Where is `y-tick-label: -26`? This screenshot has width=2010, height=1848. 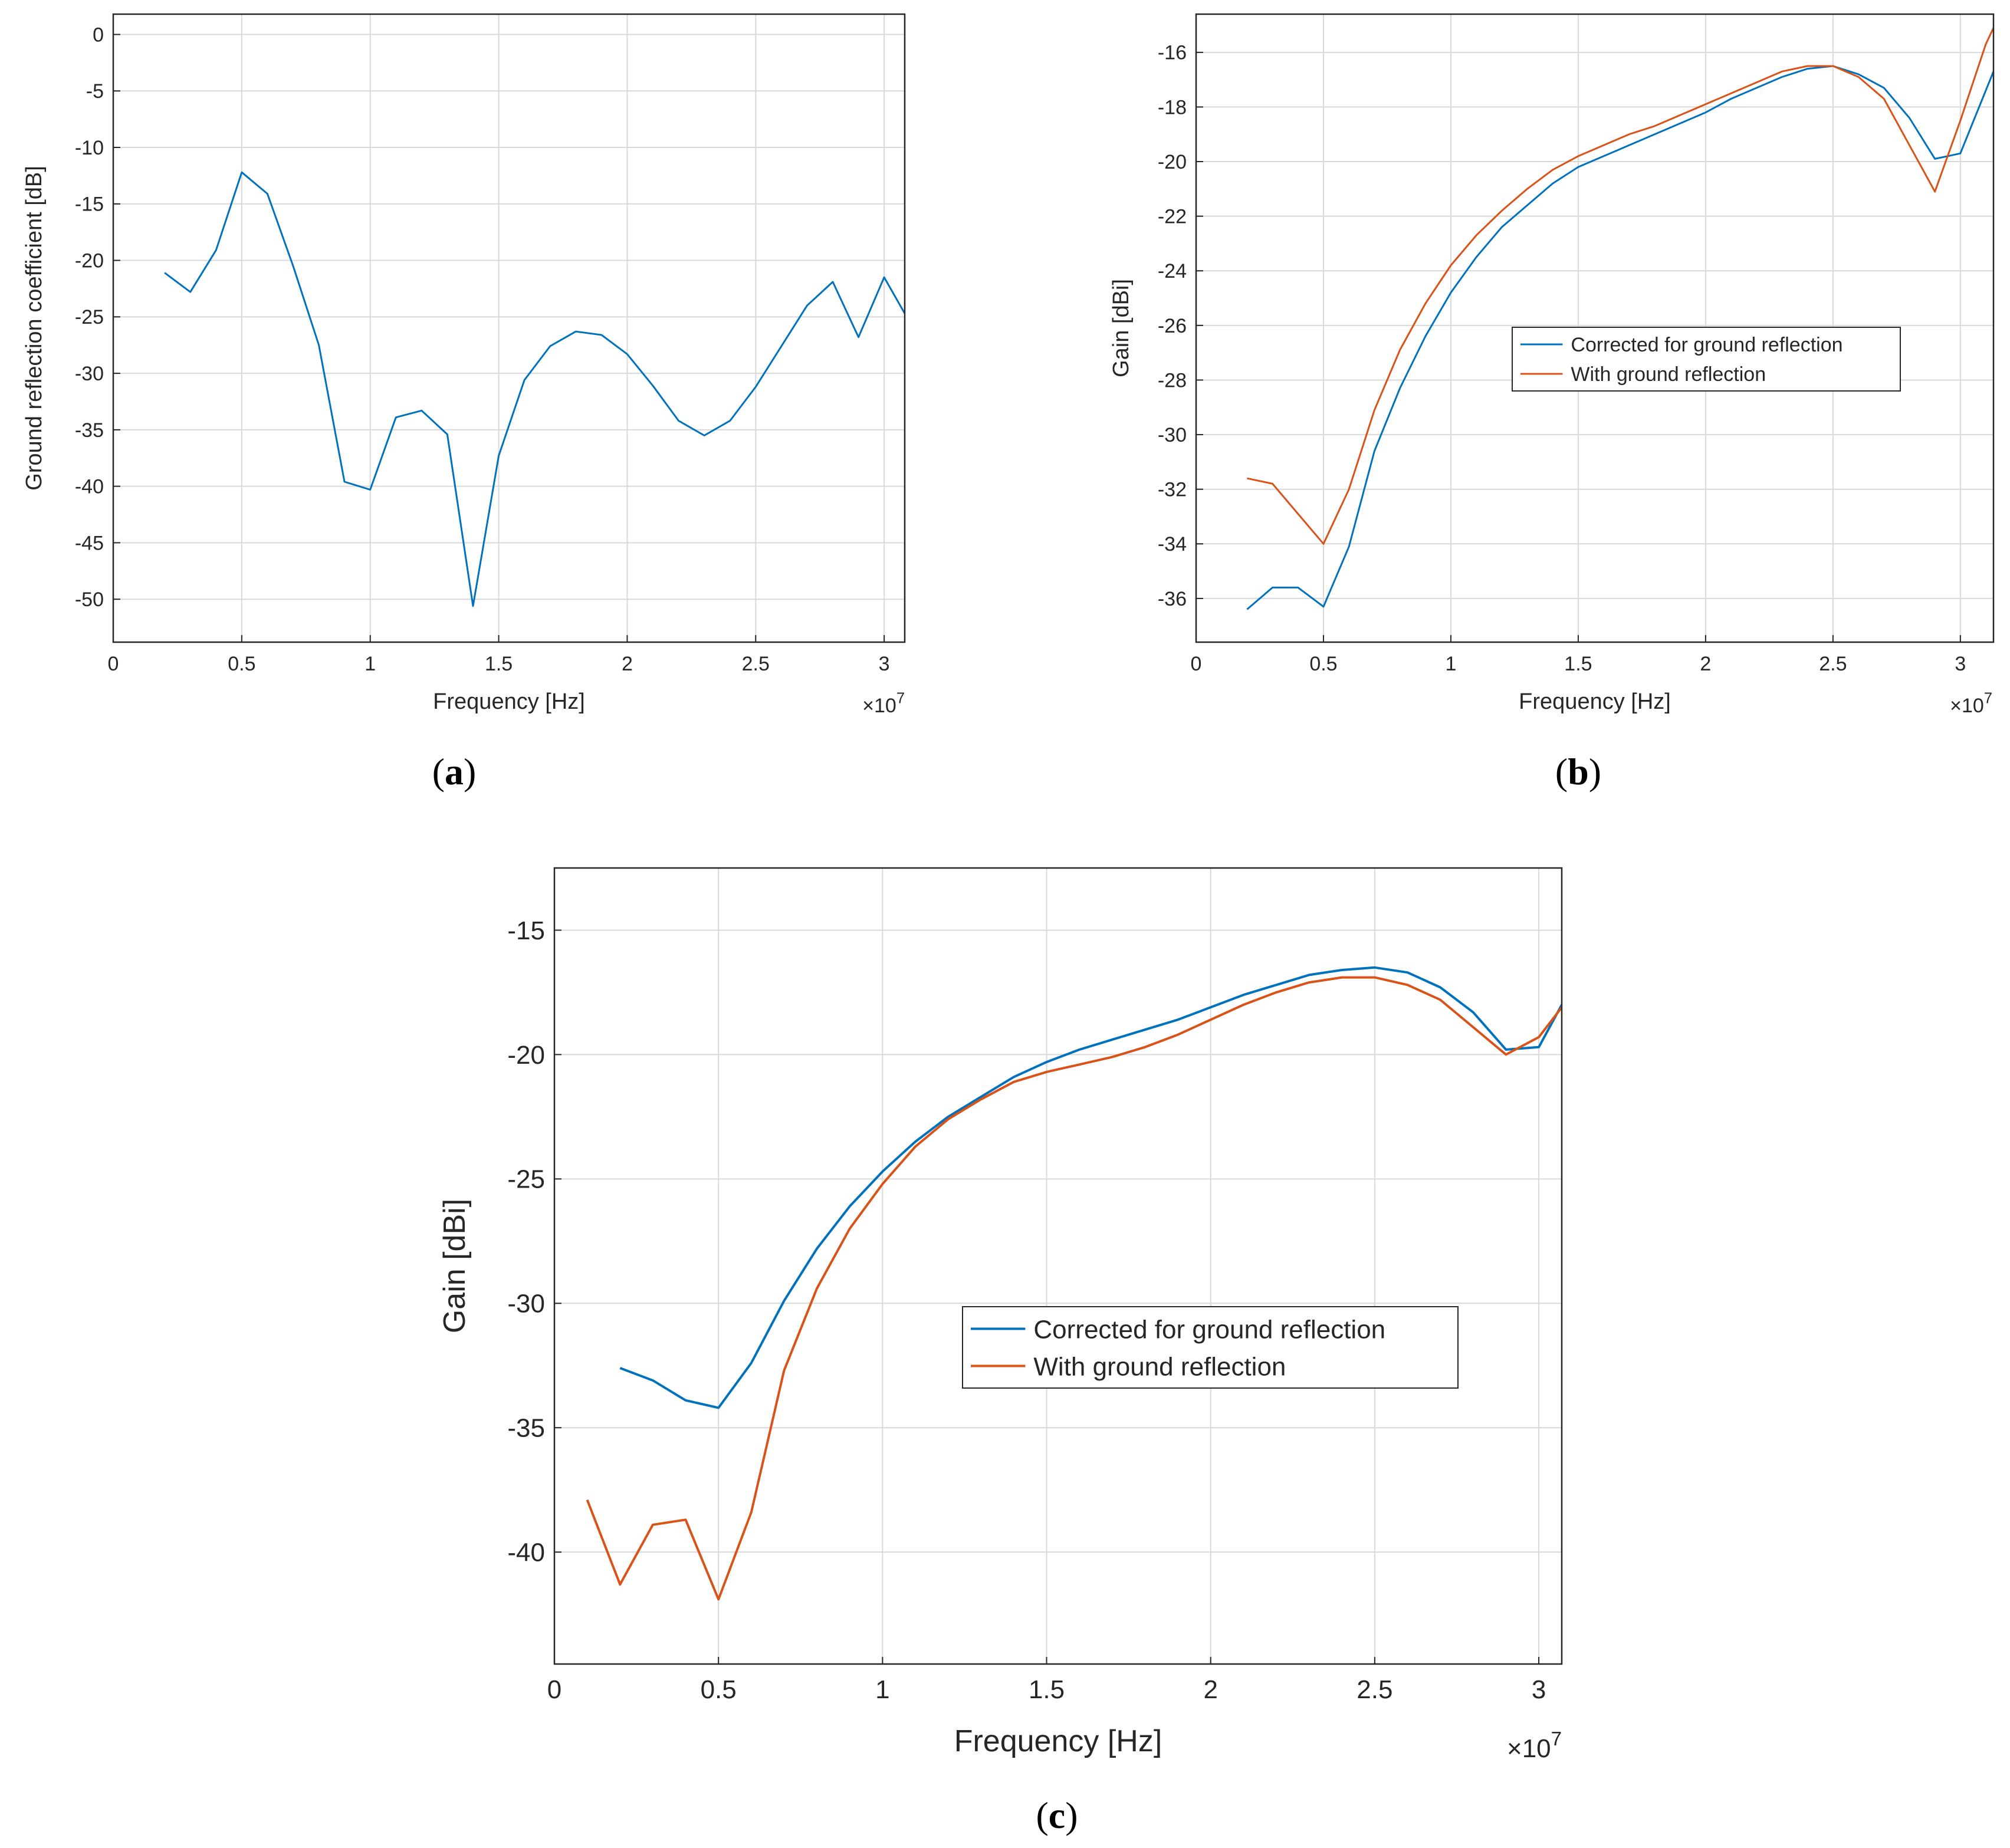 y-tick-label: -26 is located at coordinates (1172, 326).